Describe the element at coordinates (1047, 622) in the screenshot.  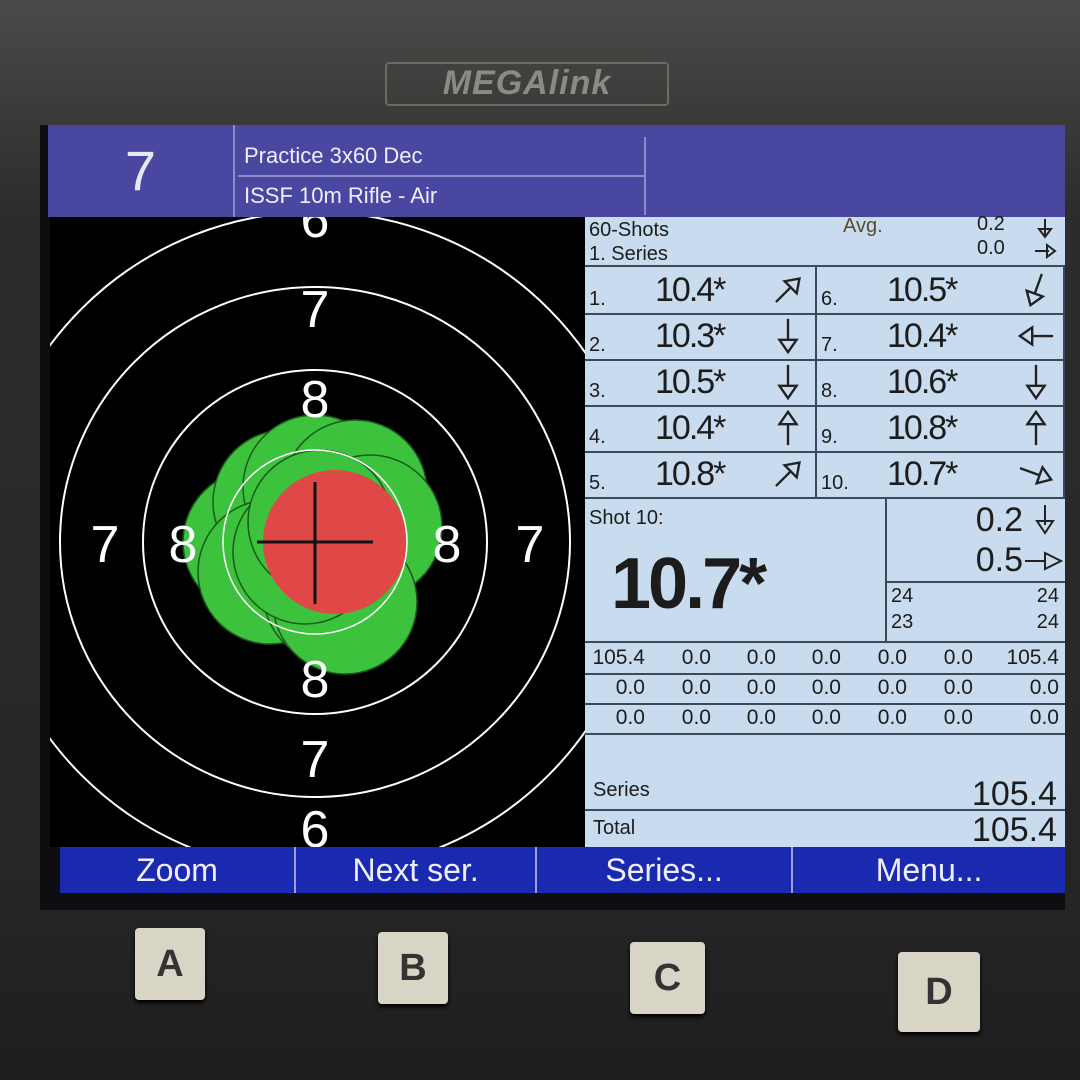
I see `count-d: 24` at that location.